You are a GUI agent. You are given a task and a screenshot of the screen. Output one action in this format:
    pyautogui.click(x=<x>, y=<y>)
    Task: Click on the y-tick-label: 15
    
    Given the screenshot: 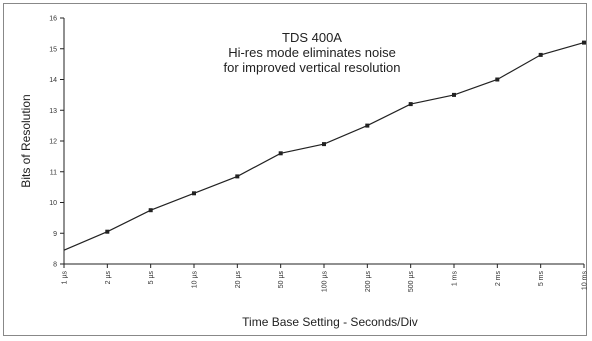 What is the action you would take?
    pyautogui.click(x=53, y=49)
    